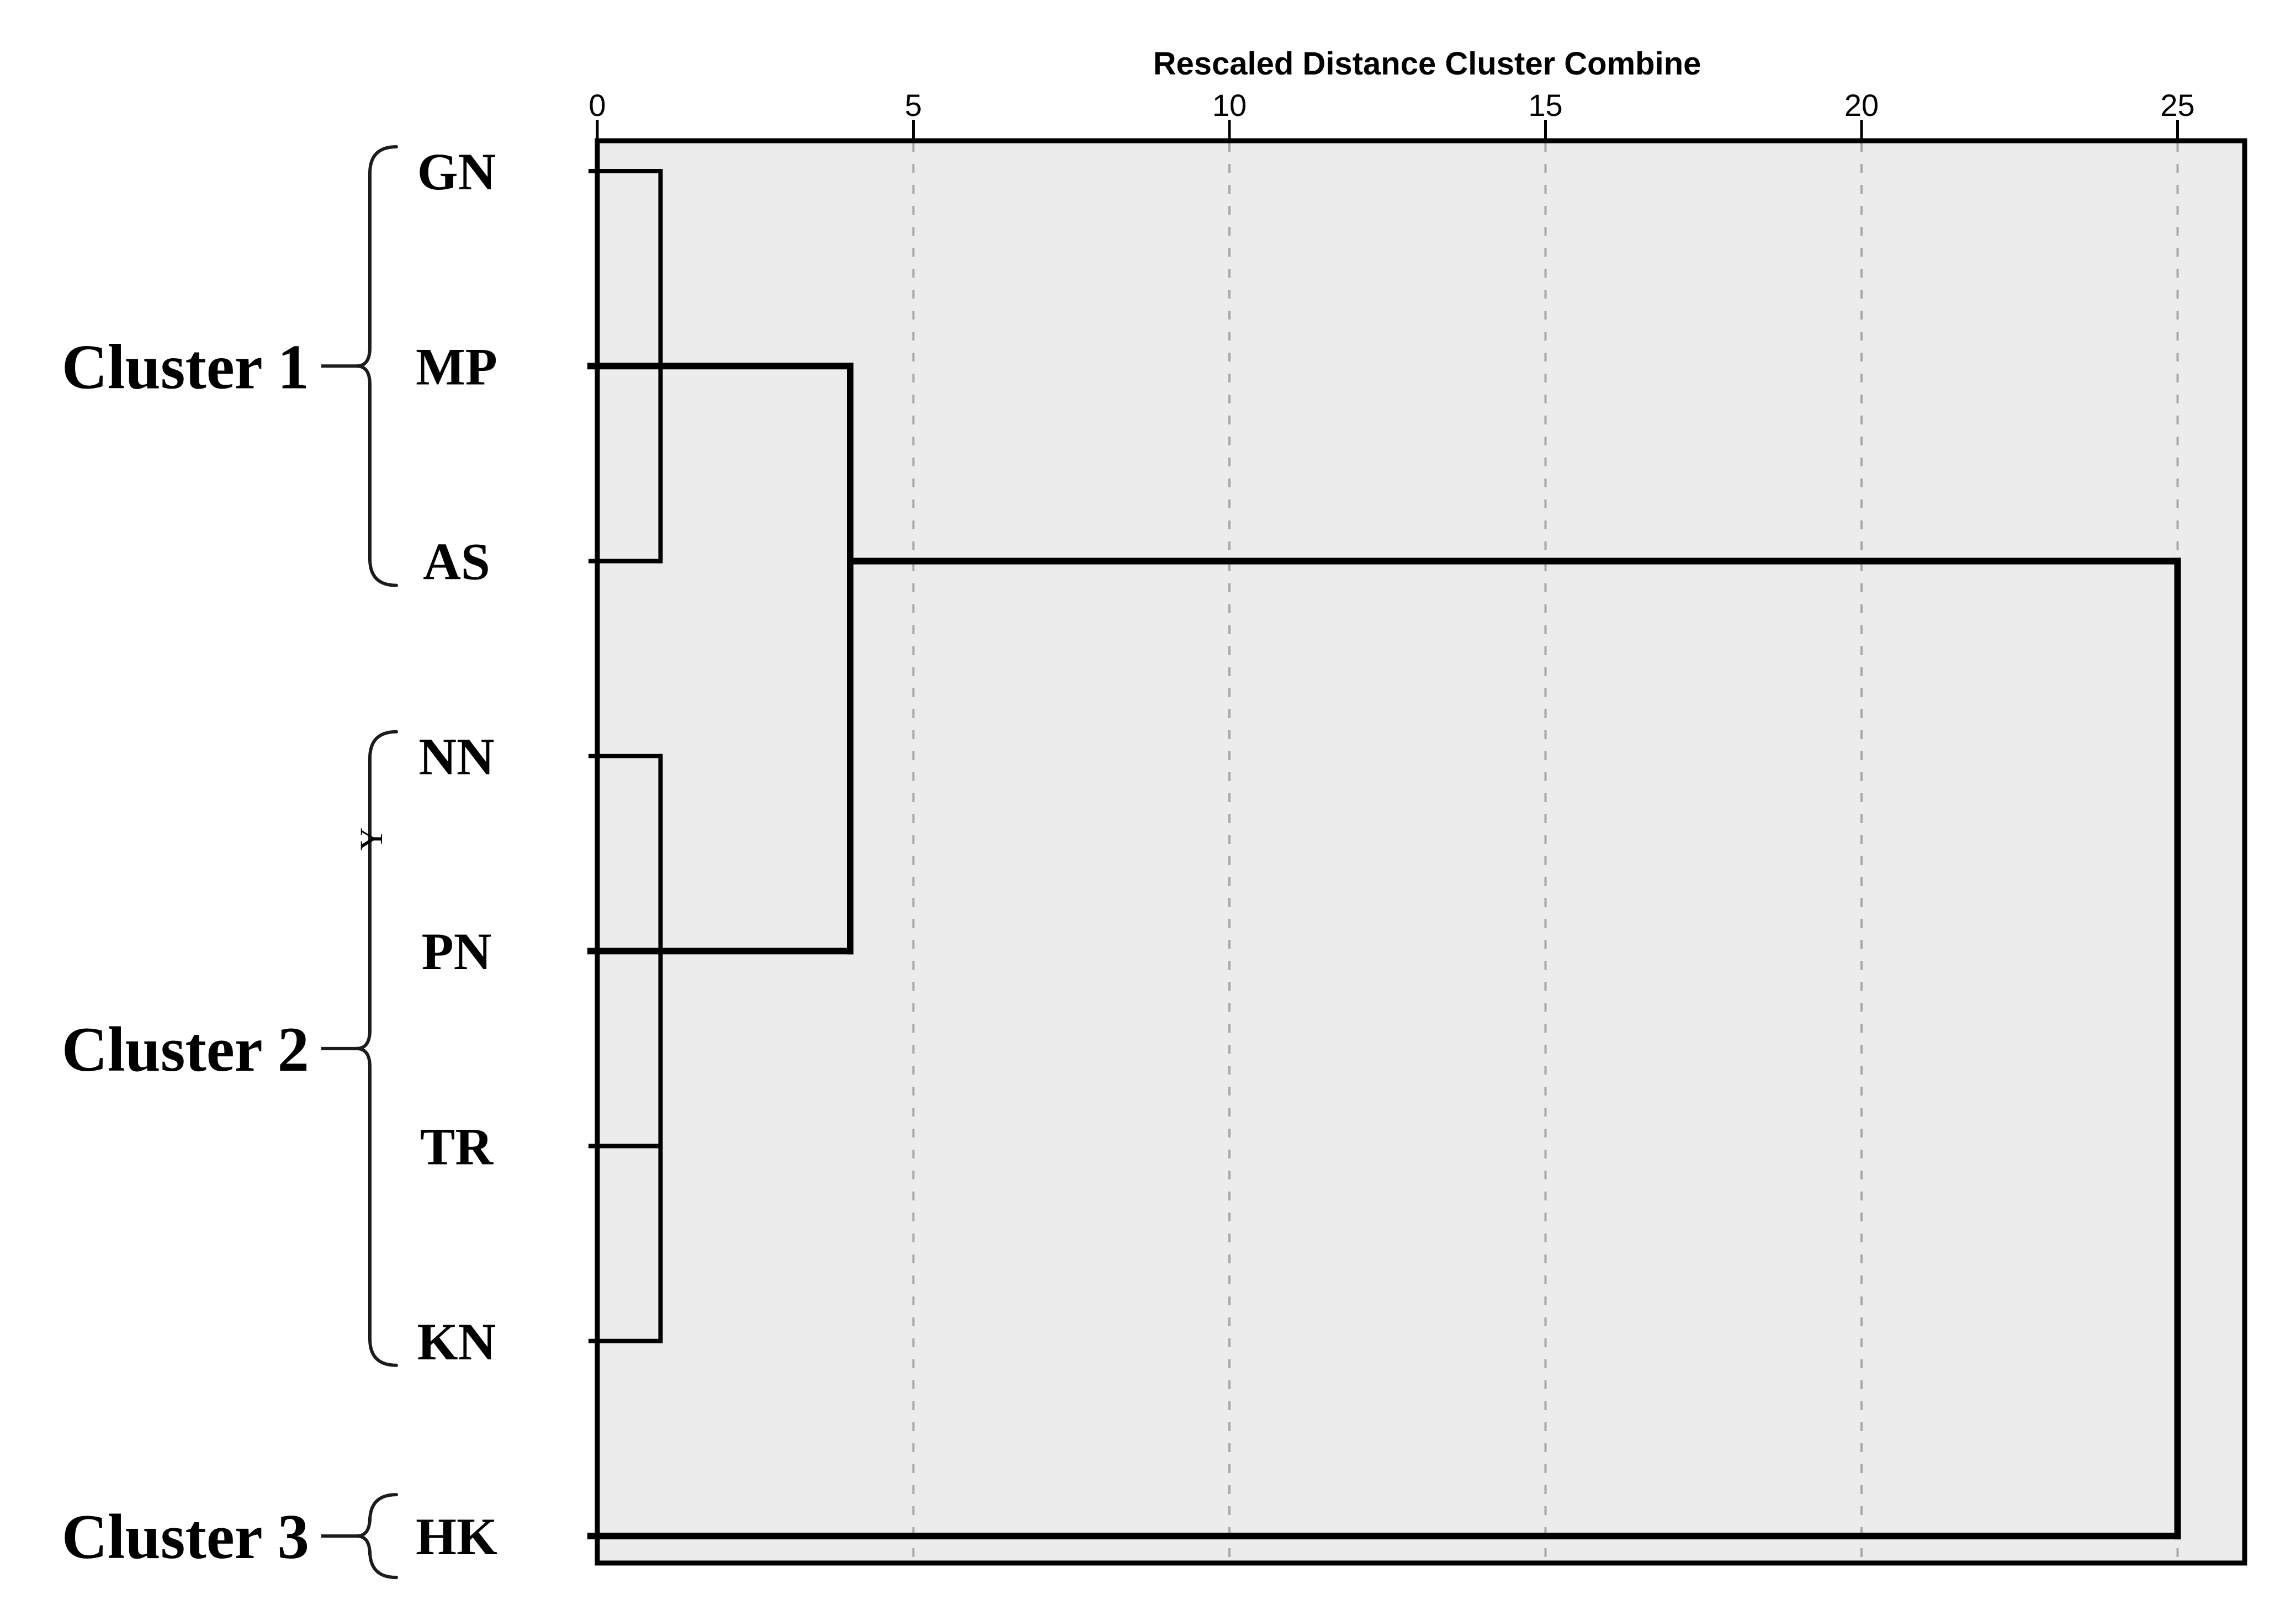  I want to click on axis-ticks-group: 0 5 10 15 20 25, so click(1391, 114).